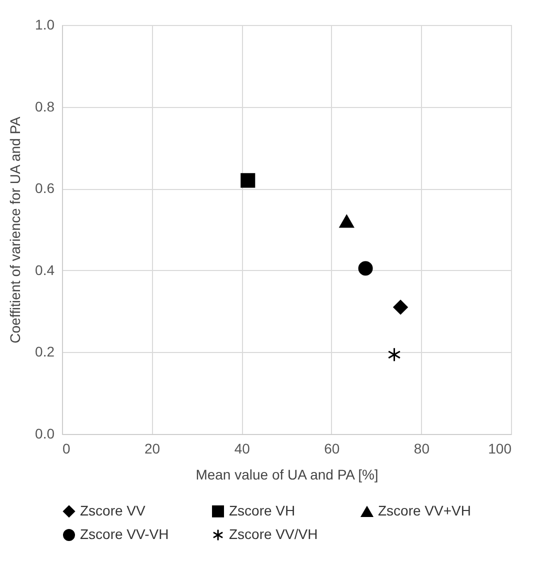 The width and height of the screenshot is (550, 576). What do you see at coordinates (262, 510) in the screenshot?
I see `legend-label: Zscore VH` at bounding box center [262, 510].